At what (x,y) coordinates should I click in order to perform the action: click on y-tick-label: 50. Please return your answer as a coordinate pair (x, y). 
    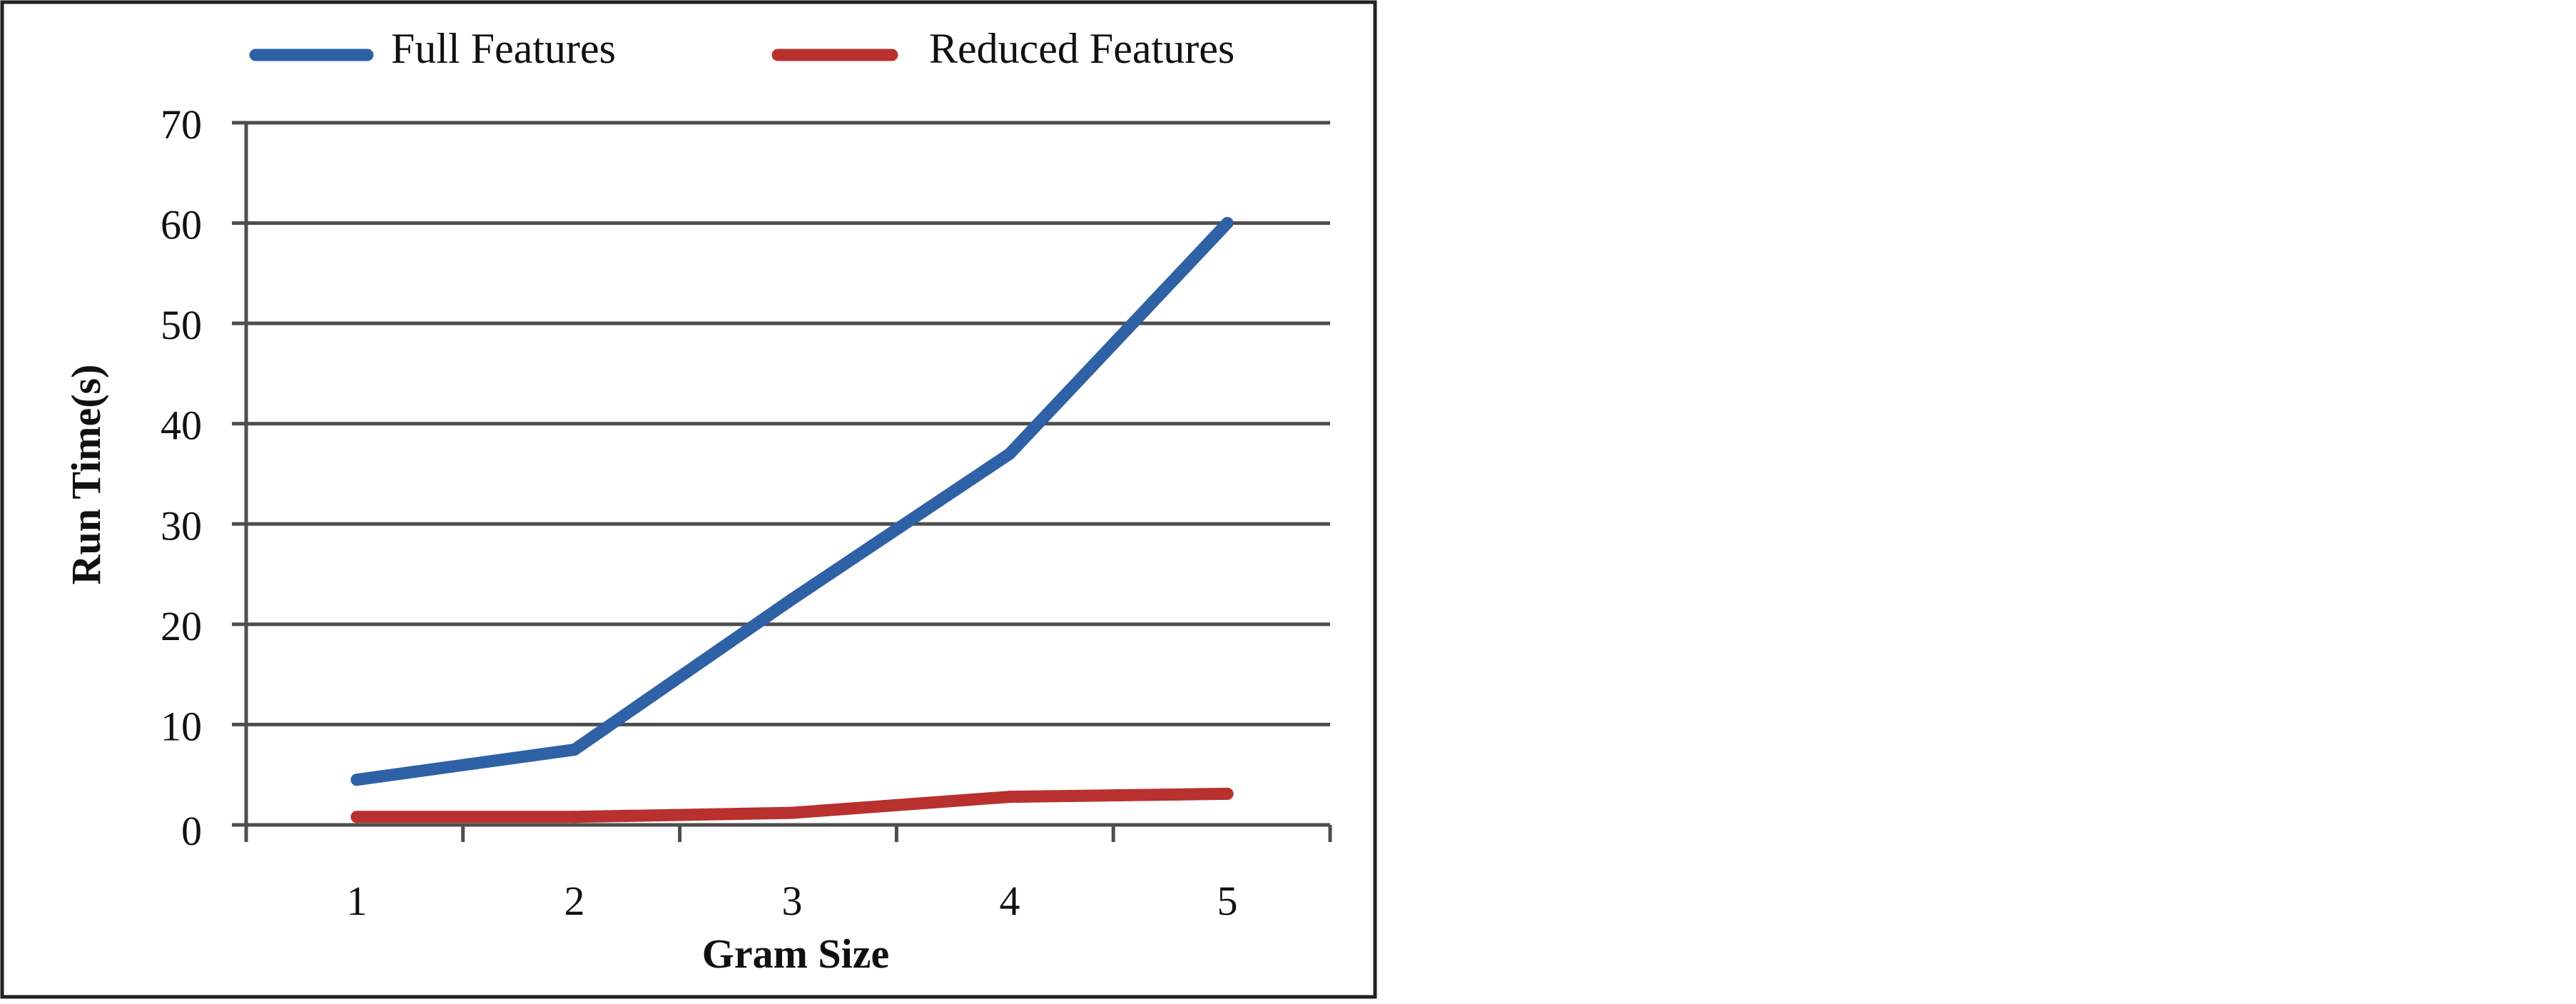
    Looking at the image, I should click on (181, 325).